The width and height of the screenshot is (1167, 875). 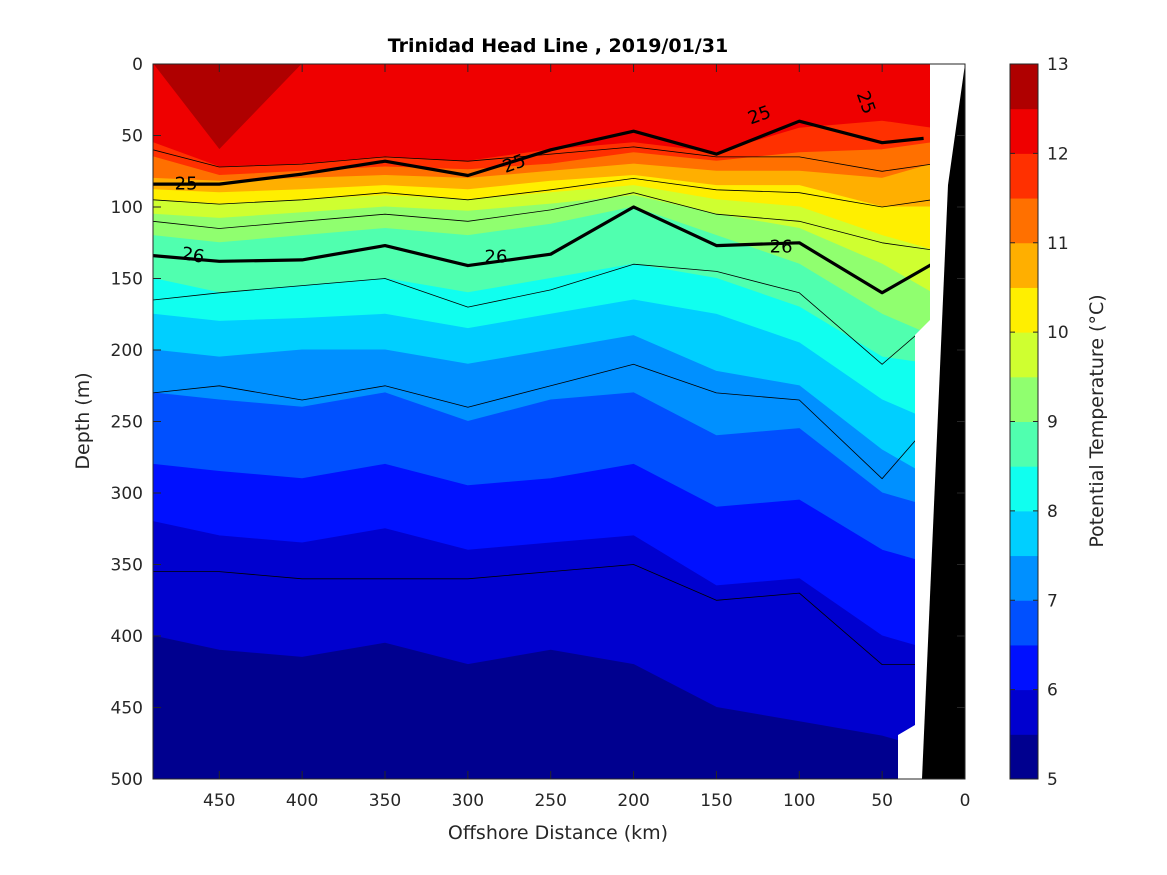 What do you see at coordinates (219, 801) in the screenshot?
I see `x-tick-label: 450` at bounding box center [219, 801].